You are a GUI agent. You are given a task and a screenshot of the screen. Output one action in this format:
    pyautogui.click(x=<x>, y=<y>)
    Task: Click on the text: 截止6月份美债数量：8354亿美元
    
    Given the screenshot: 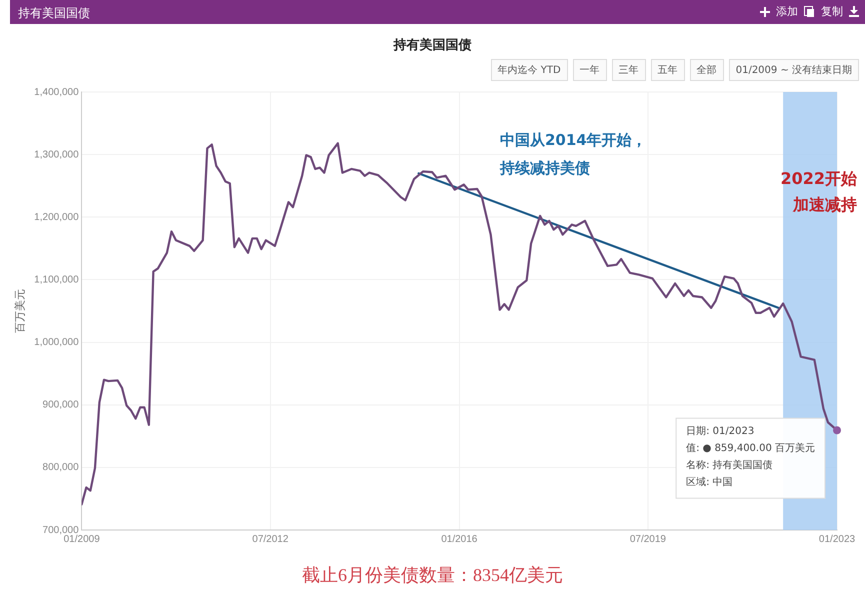 What is the action you would take?
    pyautogui.click(x=432, y=575)
    